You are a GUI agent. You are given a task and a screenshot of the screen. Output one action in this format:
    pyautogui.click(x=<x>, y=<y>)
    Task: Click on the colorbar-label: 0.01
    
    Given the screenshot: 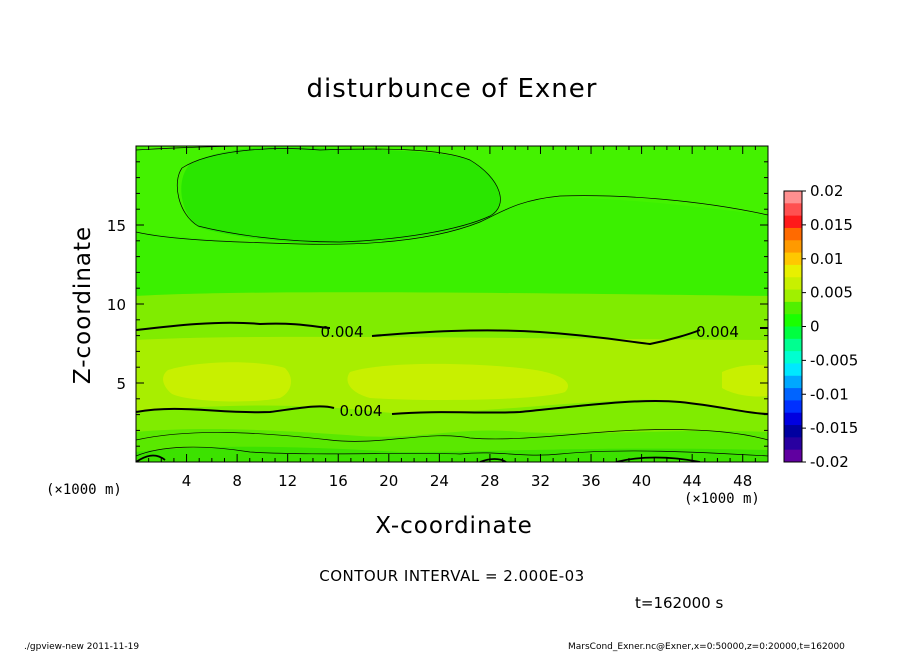 What is the action you would take?
    pyautogui.click(x=826, y=259)
    